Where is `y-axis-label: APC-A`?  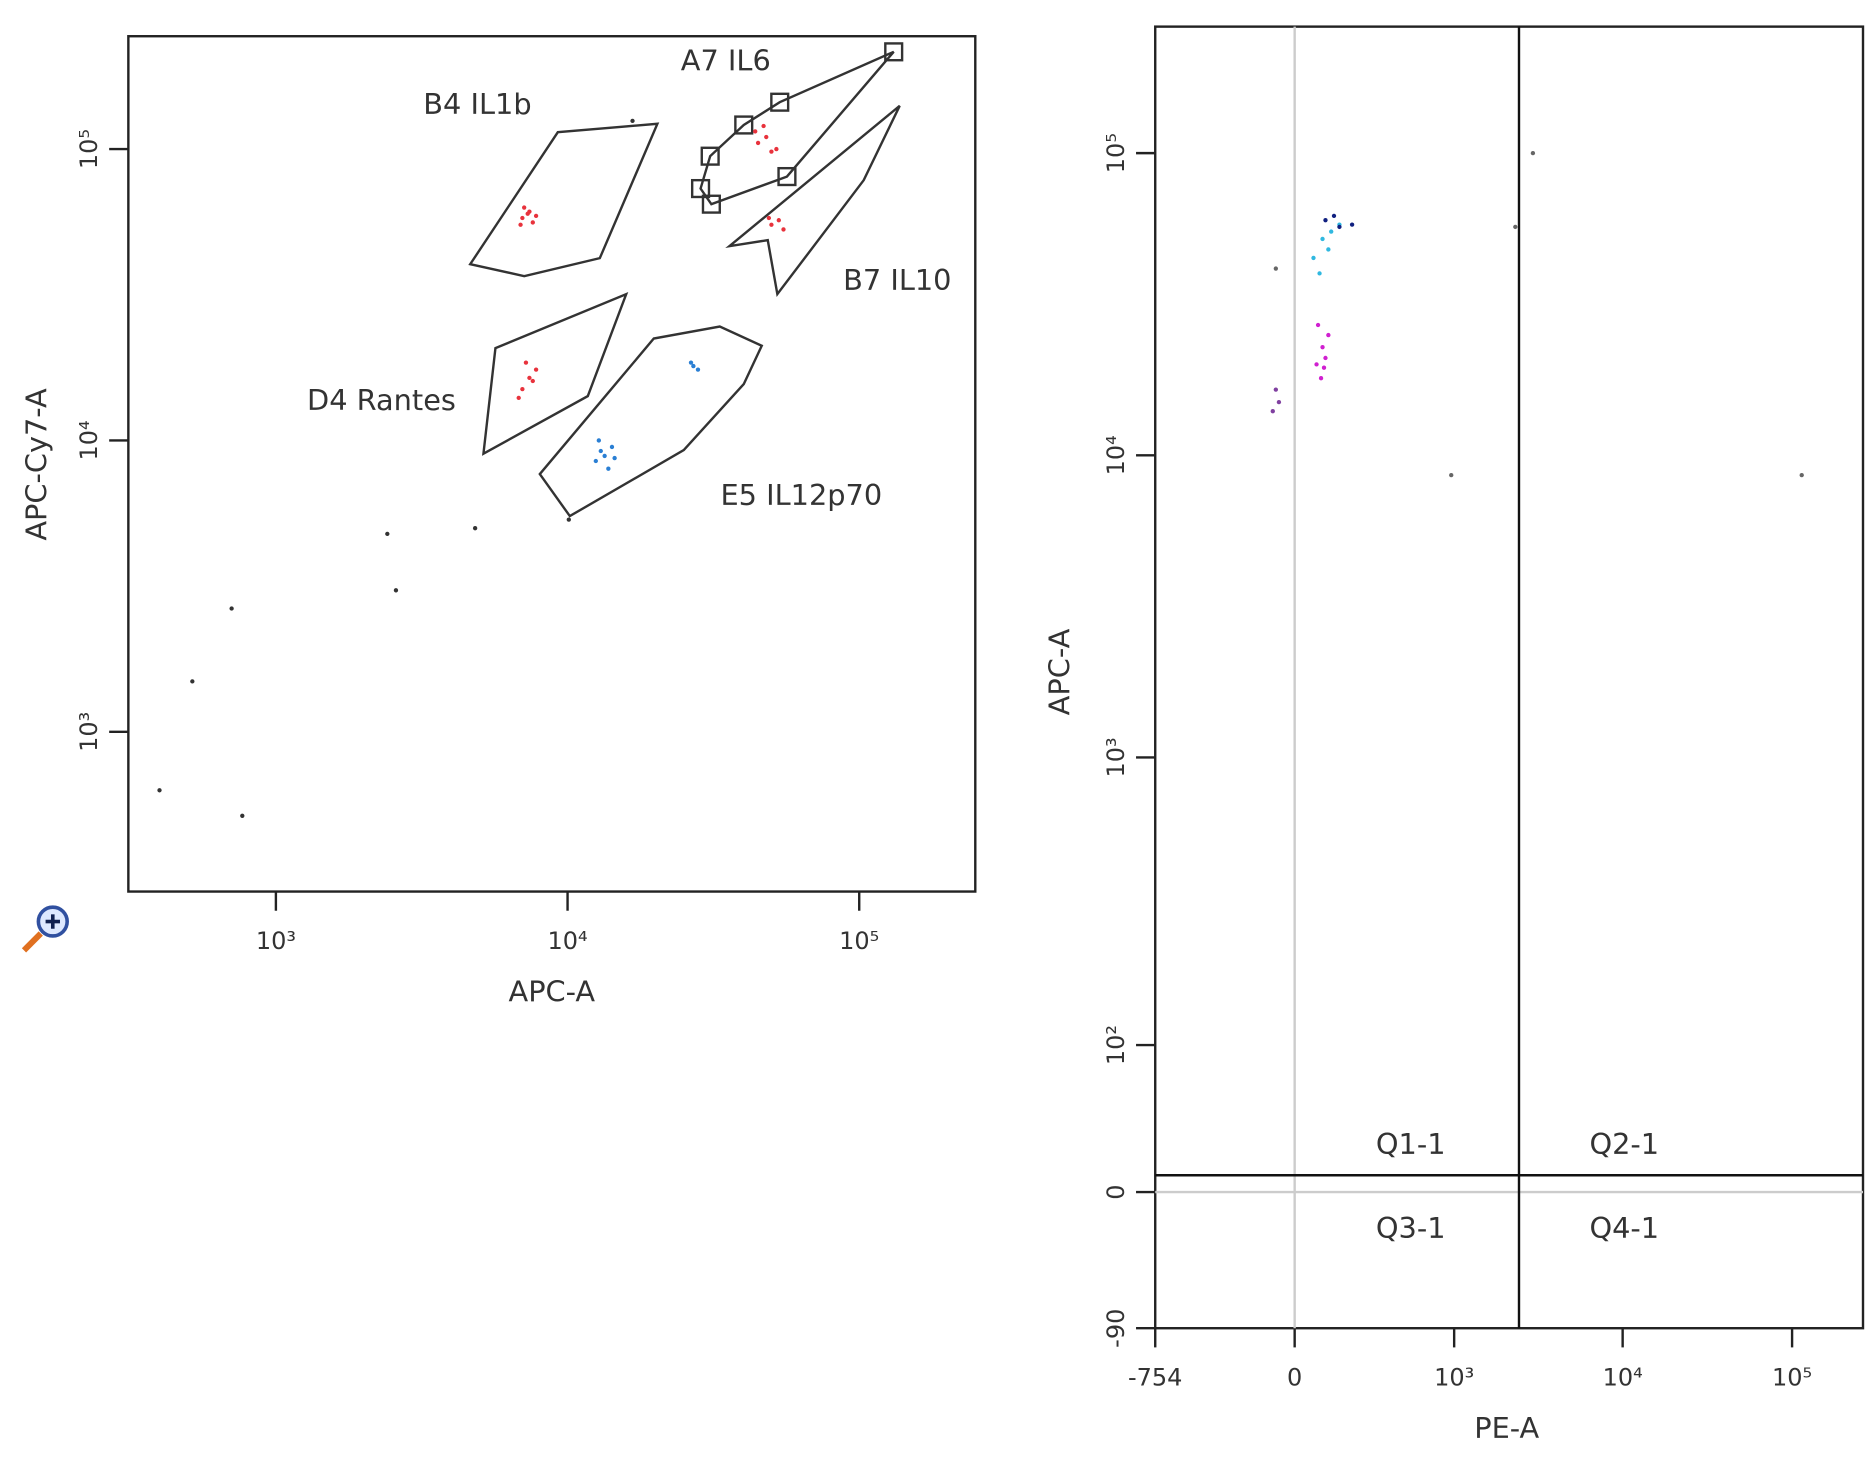
y-axis-label: APC-A is located at coordinates (1060, 671).